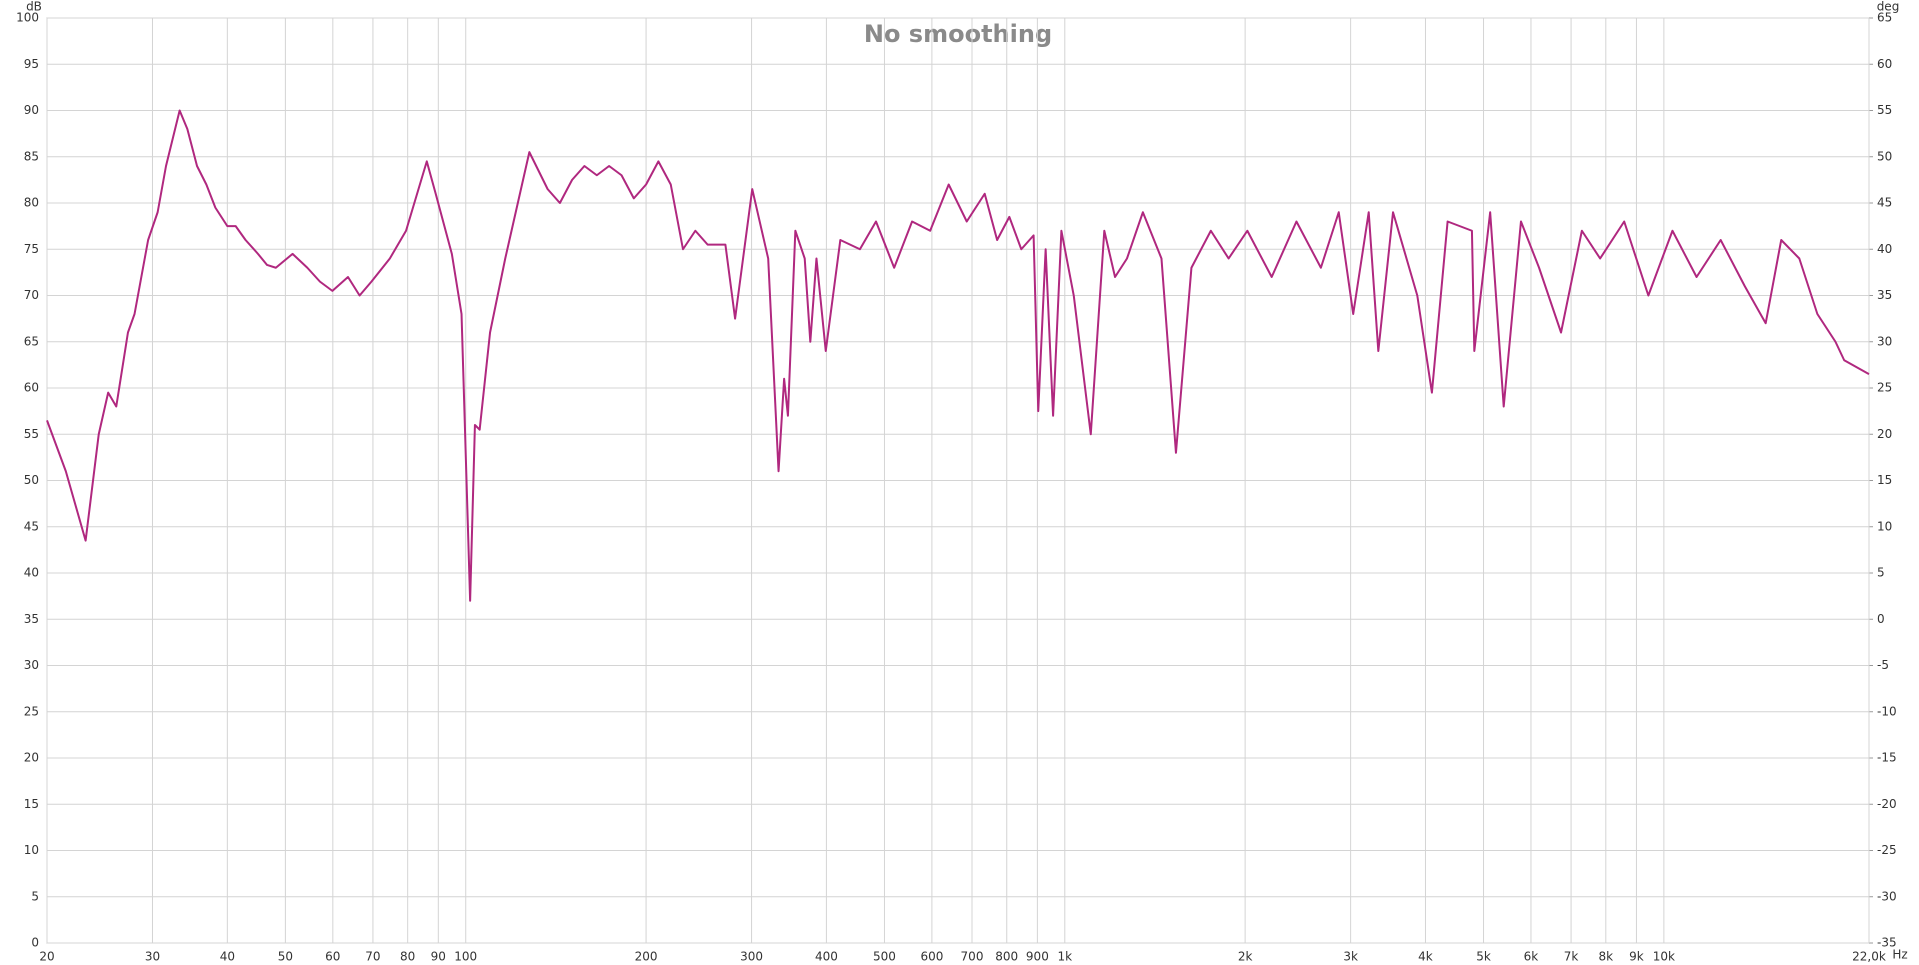 This screenshot has width=1919, height=965. I want to click on y2-tick-label: -10, so click(1887, 711).